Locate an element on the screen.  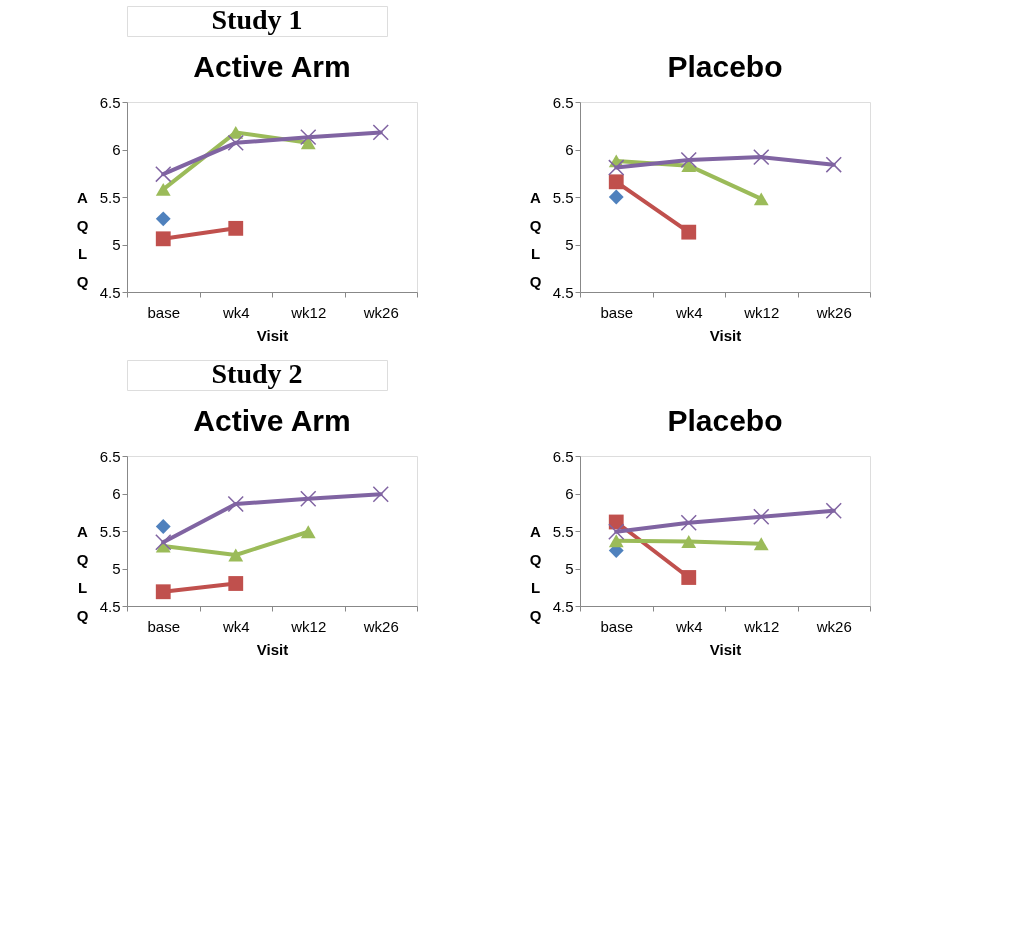
text: Study 2 is located at coordinates (257, 373).